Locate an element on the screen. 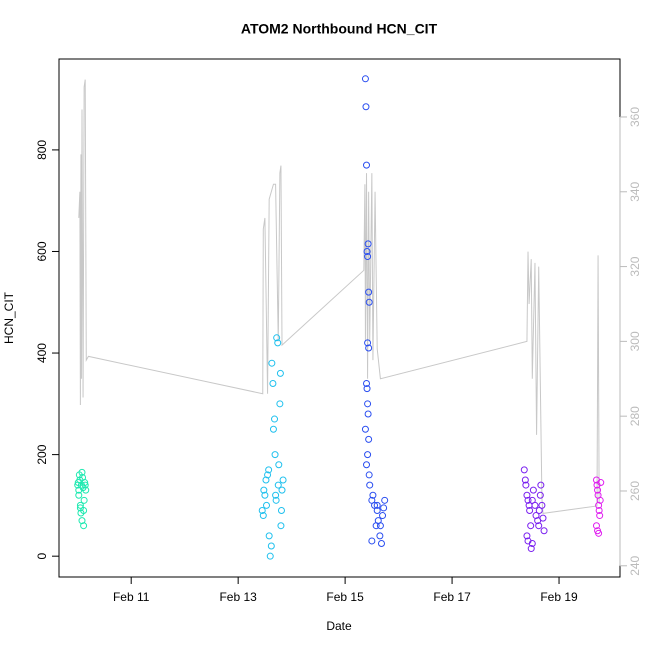 This screenshot has height=655, width=650. x-tick-label: Feb 19 is located at coordinates (559, 597).